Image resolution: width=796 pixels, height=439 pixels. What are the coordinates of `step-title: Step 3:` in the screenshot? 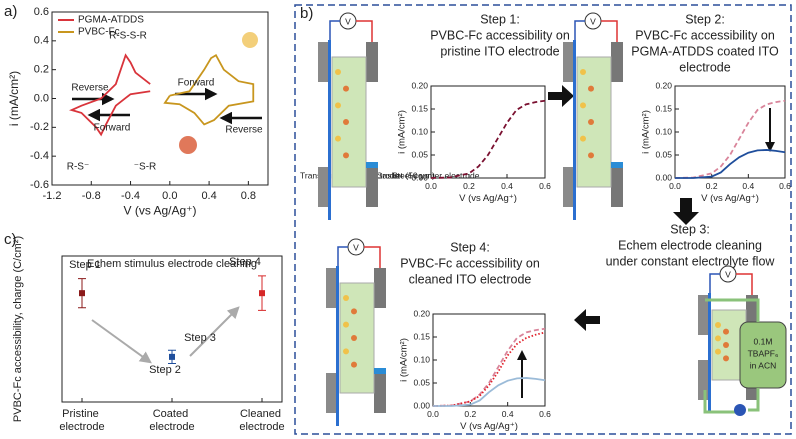 It's located at (690, 229).